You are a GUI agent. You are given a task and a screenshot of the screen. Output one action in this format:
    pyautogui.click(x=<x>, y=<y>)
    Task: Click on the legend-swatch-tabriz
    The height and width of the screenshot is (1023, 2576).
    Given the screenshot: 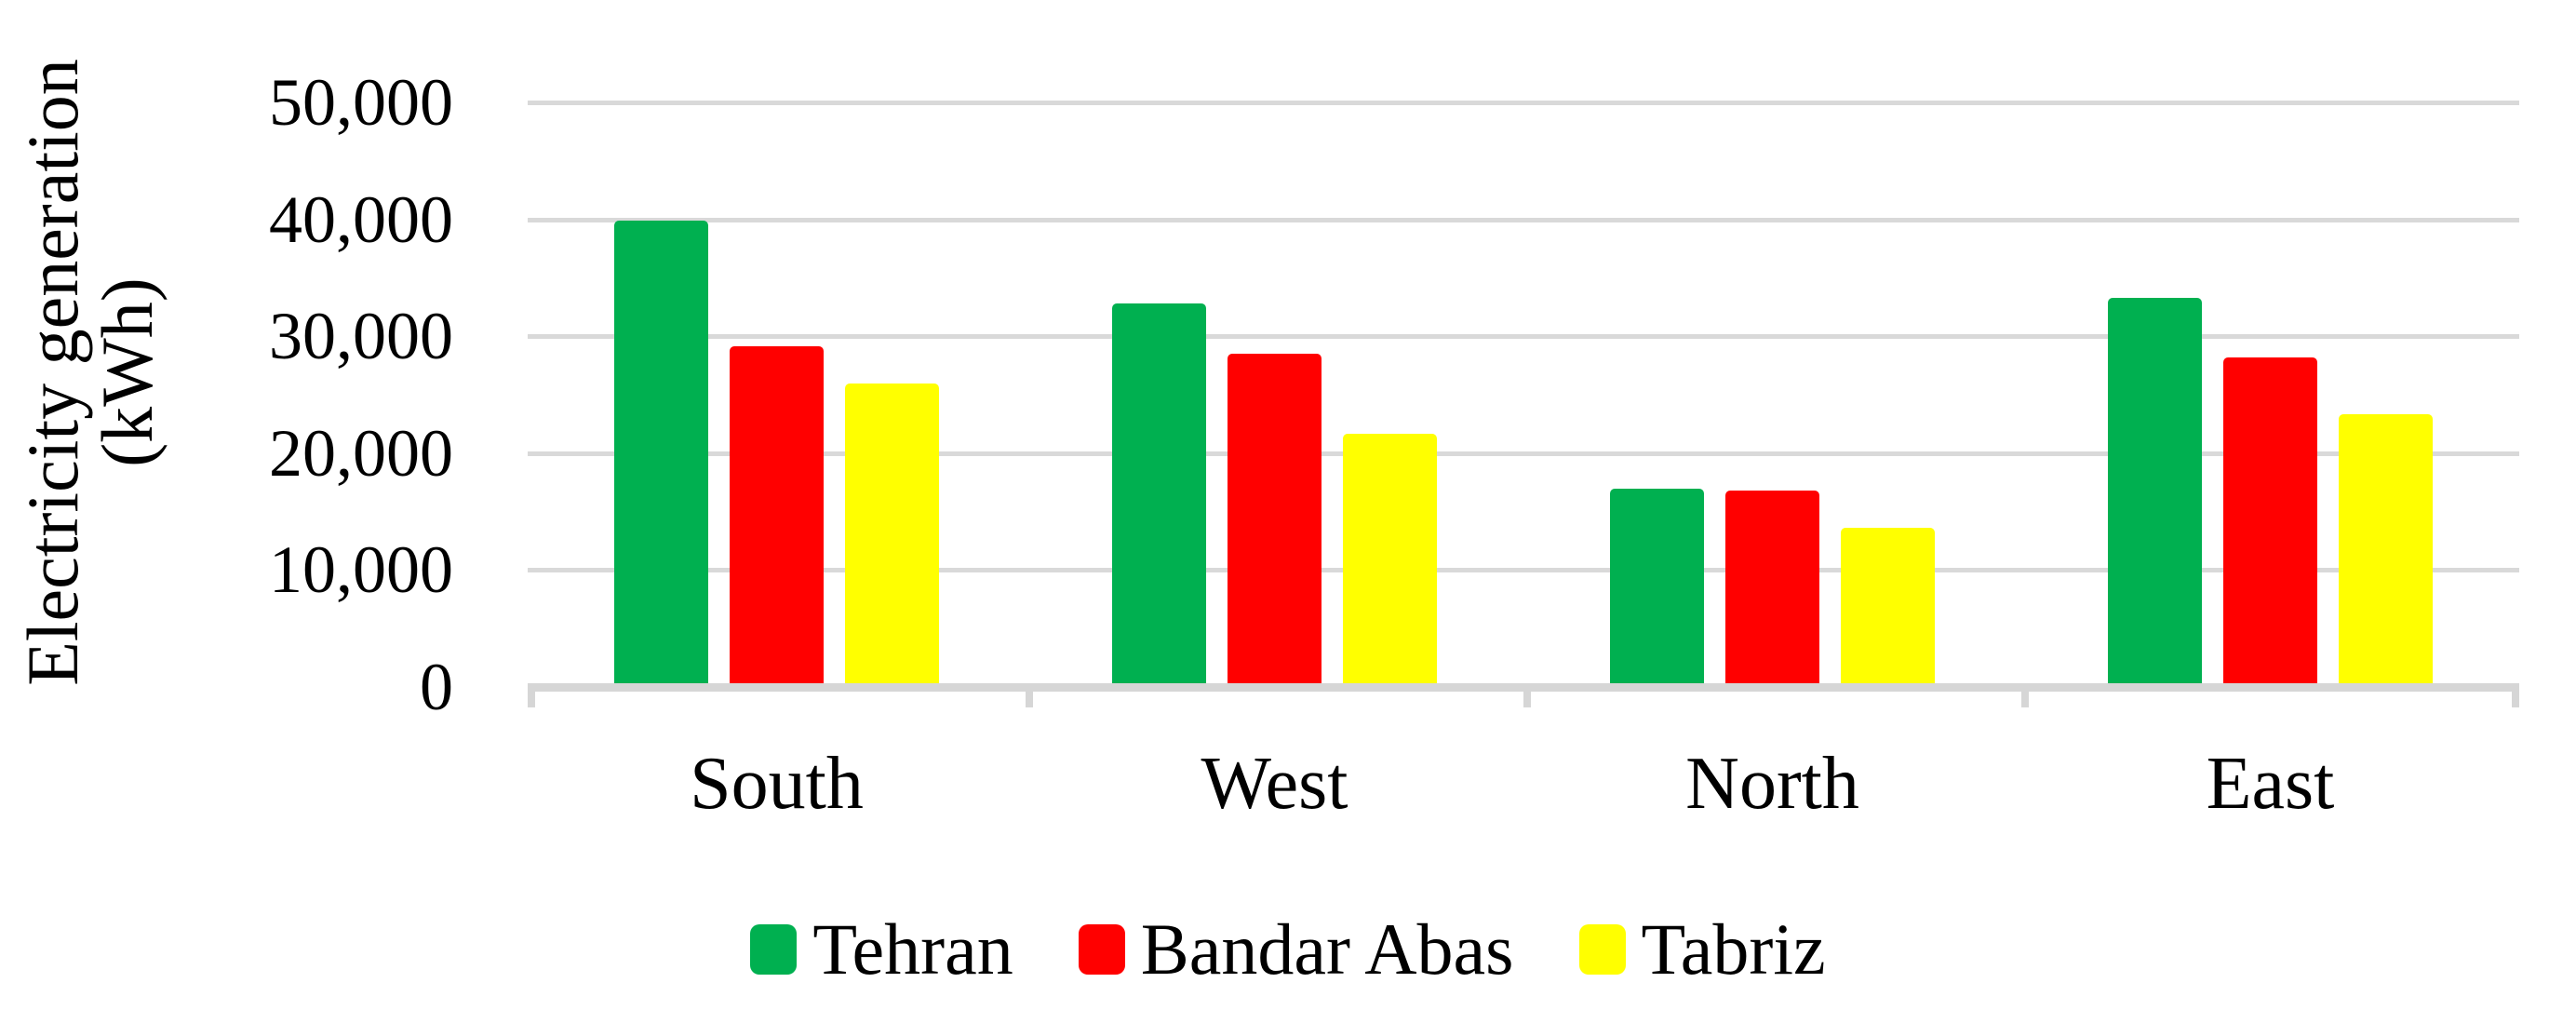 What is the action you would take?
    pyautogui.click(x=1602, y=949)
    